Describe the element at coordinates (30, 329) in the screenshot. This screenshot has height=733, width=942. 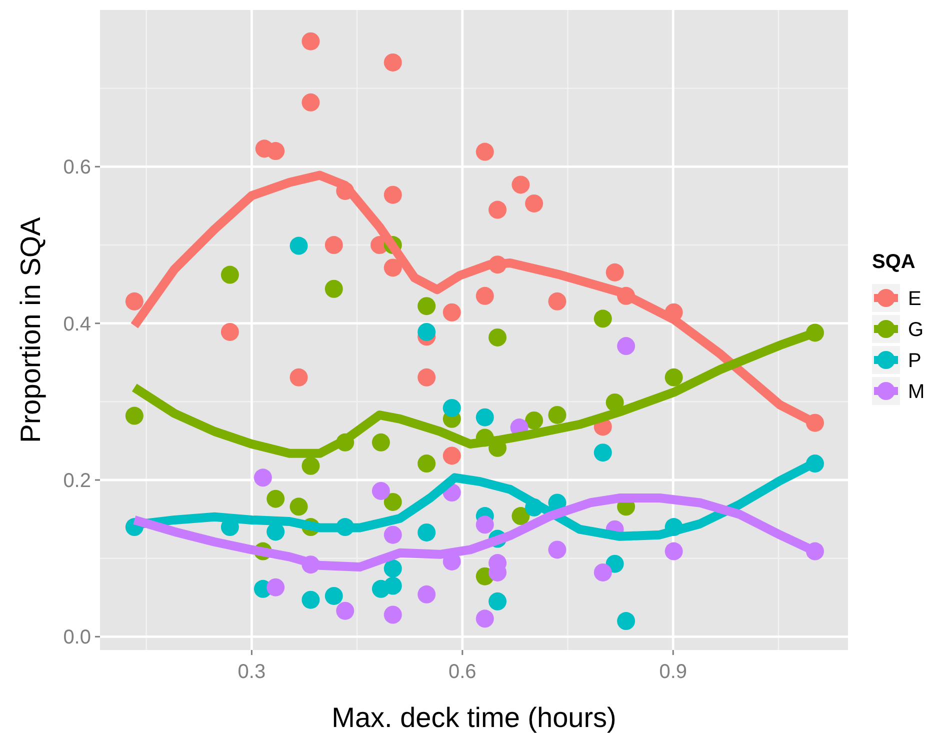
I see `y-axis-title: Proportion in SQA` at that location.